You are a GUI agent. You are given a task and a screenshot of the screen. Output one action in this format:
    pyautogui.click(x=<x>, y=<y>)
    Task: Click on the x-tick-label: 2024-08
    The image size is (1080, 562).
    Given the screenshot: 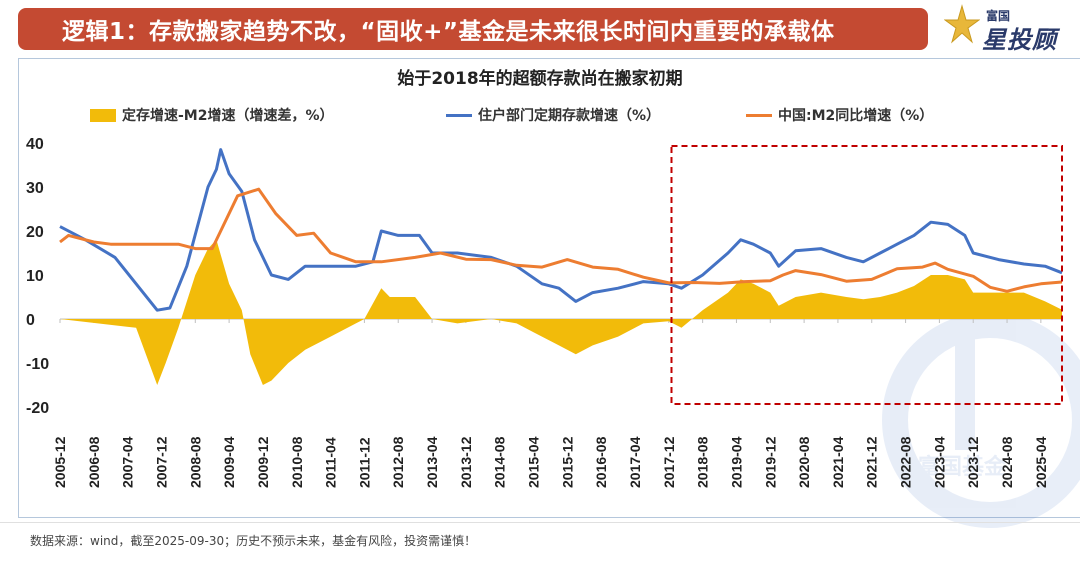 What is the action you would take?
    pyautogui.click(x=1007, y=462)
    